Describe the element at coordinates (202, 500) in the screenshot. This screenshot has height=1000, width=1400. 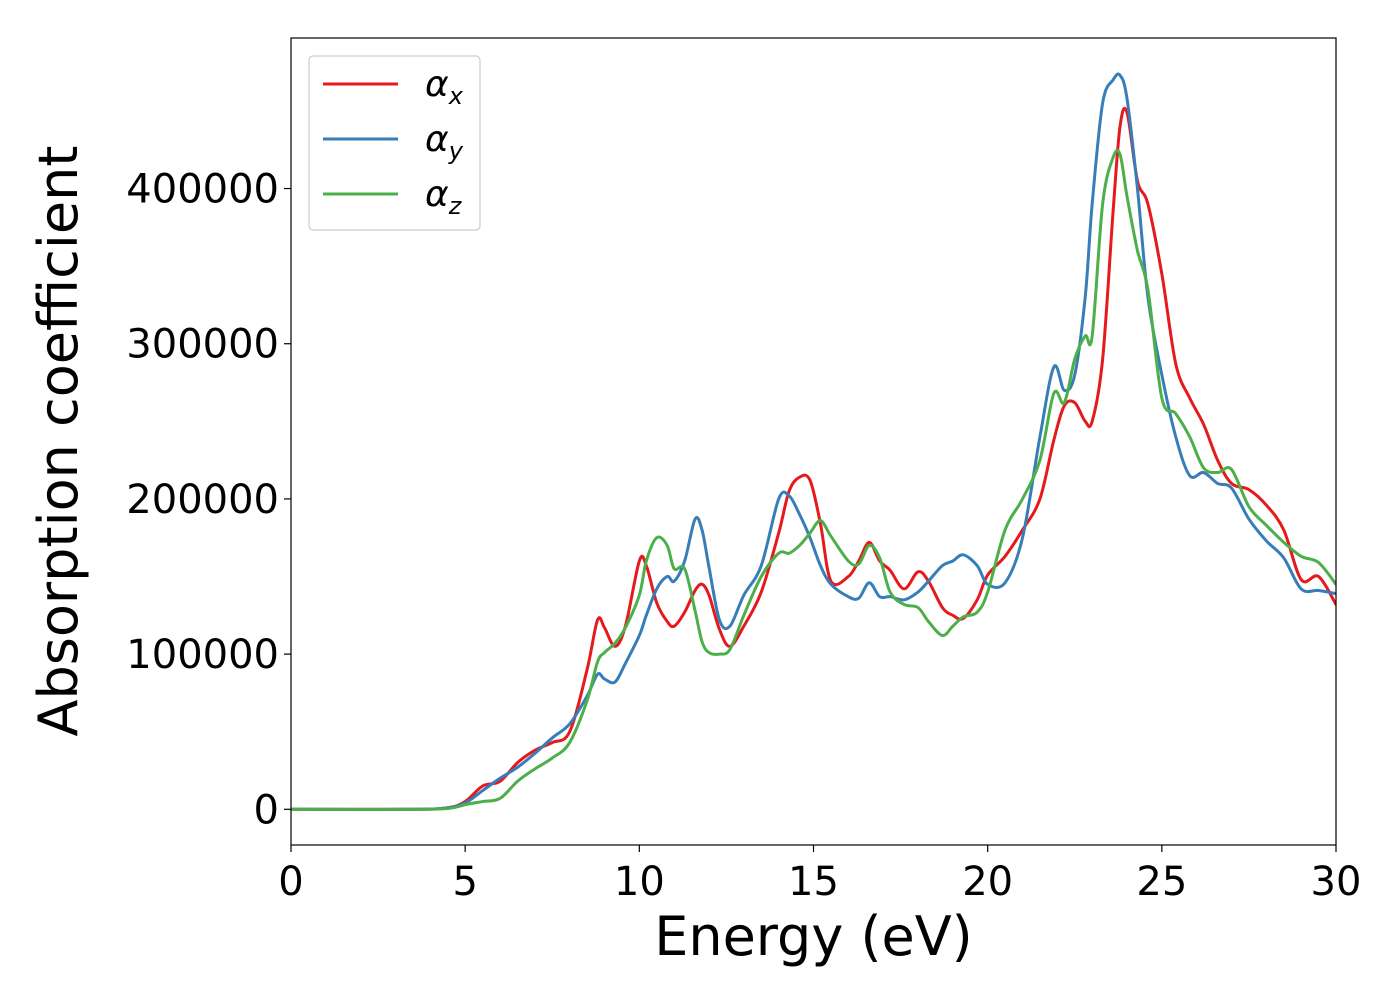
I see `y-tick-label: 200000` at that location.